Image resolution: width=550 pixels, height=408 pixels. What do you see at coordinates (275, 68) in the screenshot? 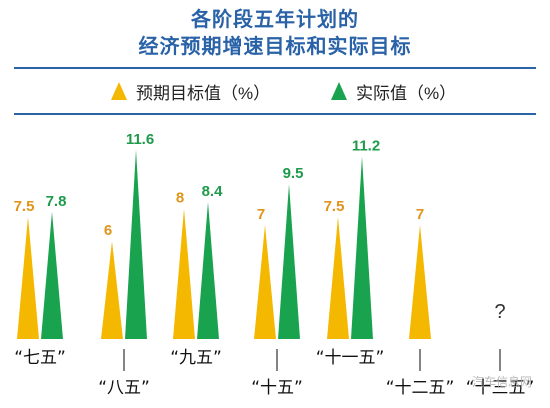
I see `title-divider` at bounding box center [275, 68].